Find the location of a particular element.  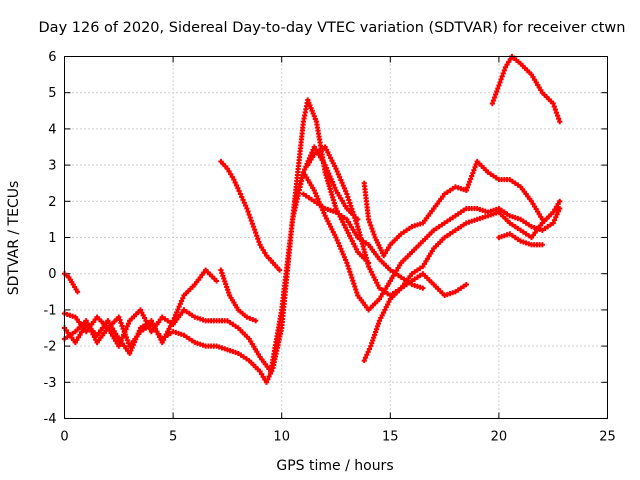

x-tick-label: 15 is located at coordinates (390, 437).